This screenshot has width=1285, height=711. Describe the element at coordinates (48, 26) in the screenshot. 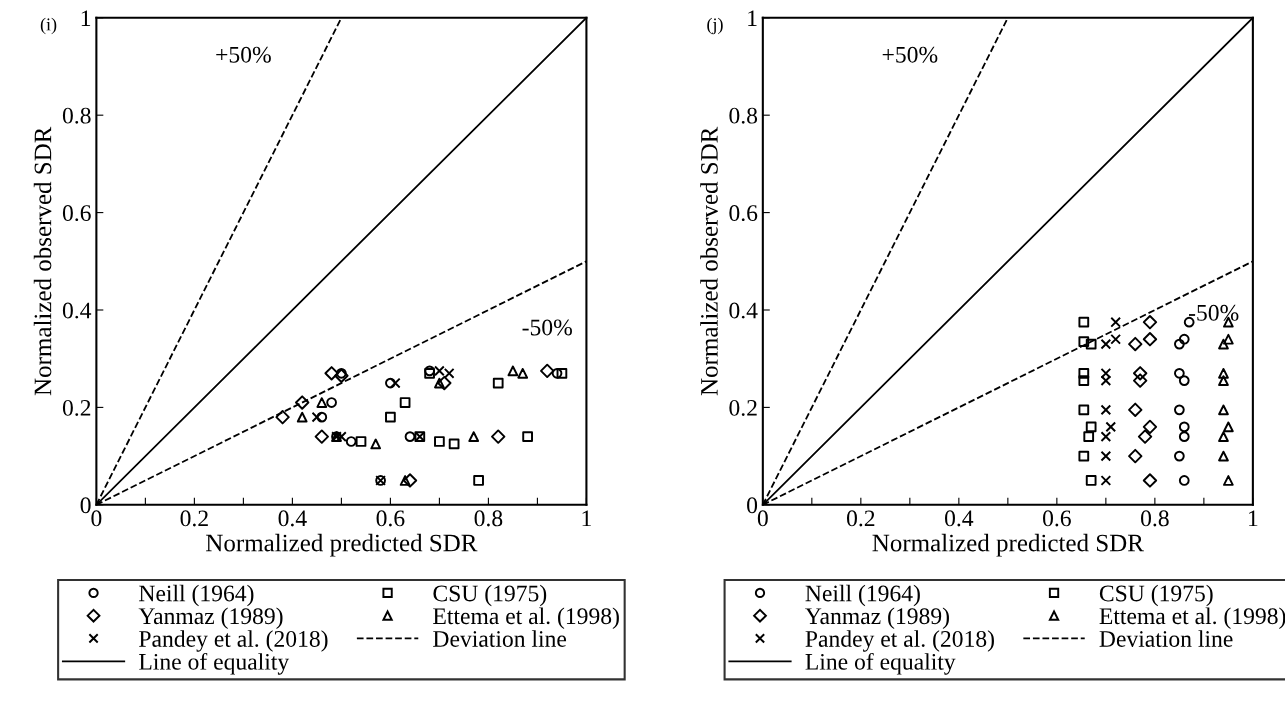

I see `chart-title: (i)` at that location.